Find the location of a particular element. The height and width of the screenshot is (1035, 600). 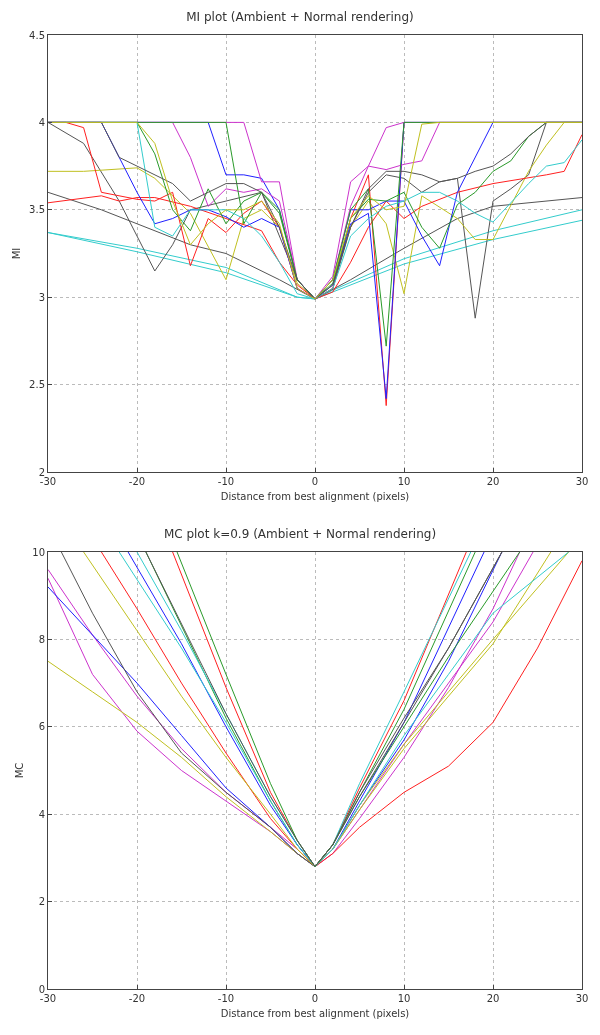

y-tick-label: 0 is located at coordinates (41, 989).